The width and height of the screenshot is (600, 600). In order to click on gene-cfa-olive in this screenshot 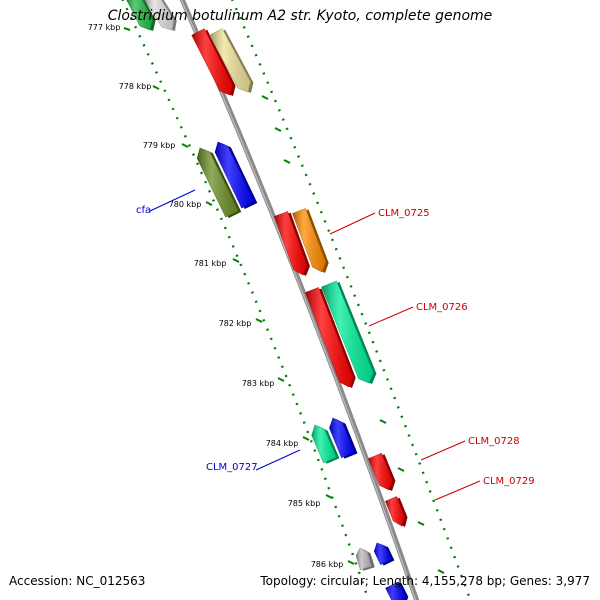, I will do `click(219, 183)`.